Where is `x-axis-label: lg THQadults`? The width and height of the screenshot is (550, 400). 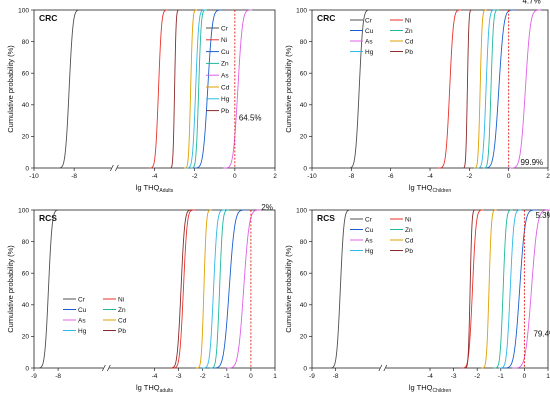
x-axis-label: lg THQadults is located at coordinates (154, 388).